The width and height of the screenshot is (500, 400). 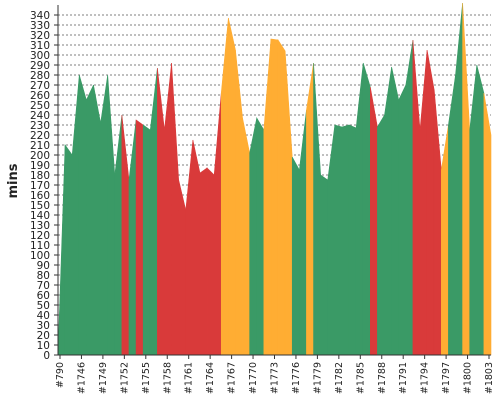 I want to click on y-tick-label: 240, so click(x=40, y=116).